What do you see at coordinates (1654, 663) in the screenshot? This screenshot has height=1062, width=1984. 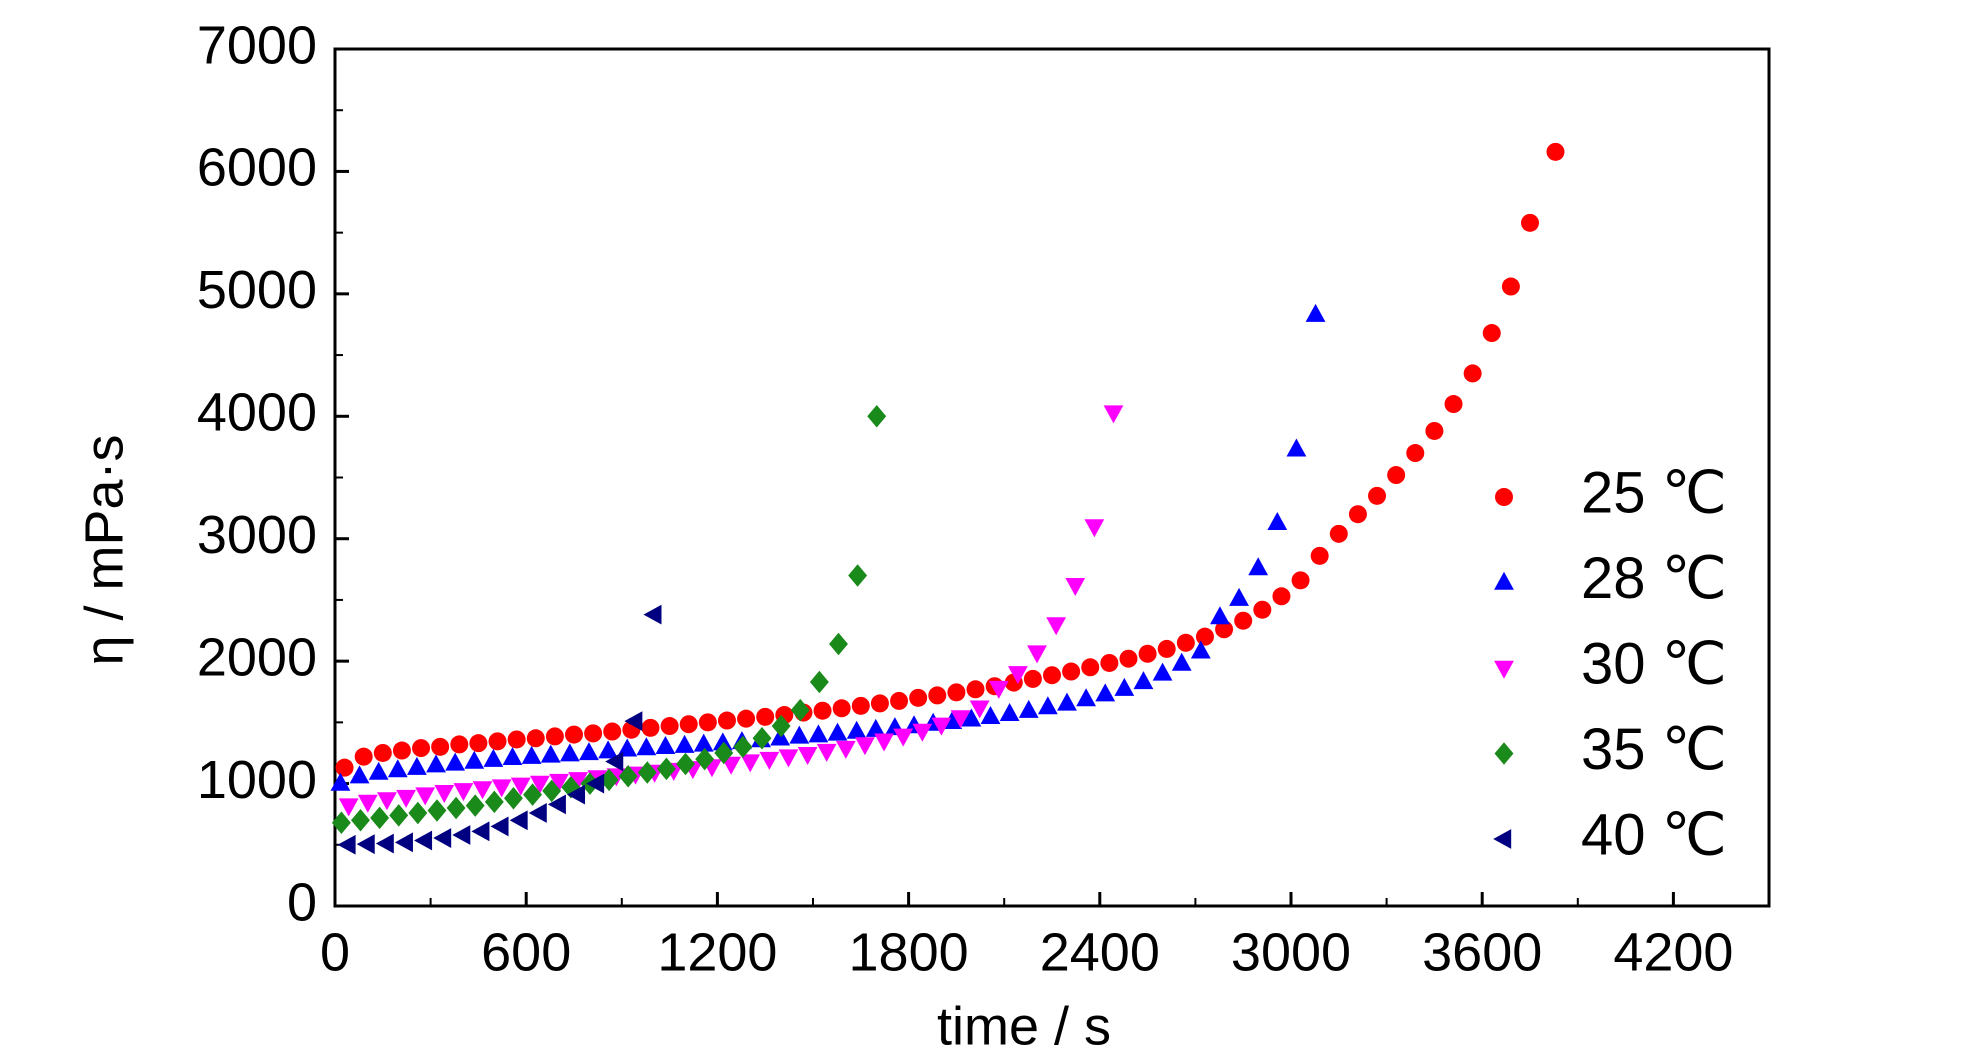 I see `legend-label: 30 ℃` at bounding box center [1654, 663].